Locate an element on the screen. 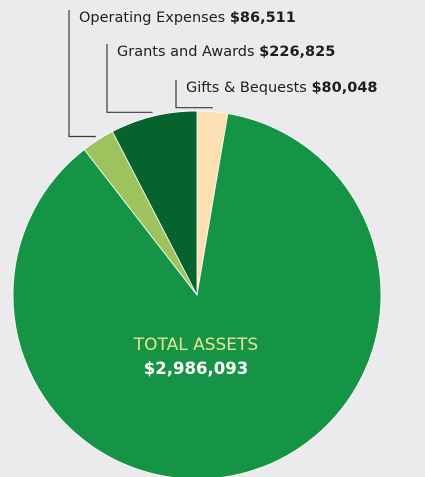 Image resolution: width=425 pixels, height=477 pixels. callout-gifts-bequests: Gifts & Bequests $80,048 is located at coordinates (282, 88).